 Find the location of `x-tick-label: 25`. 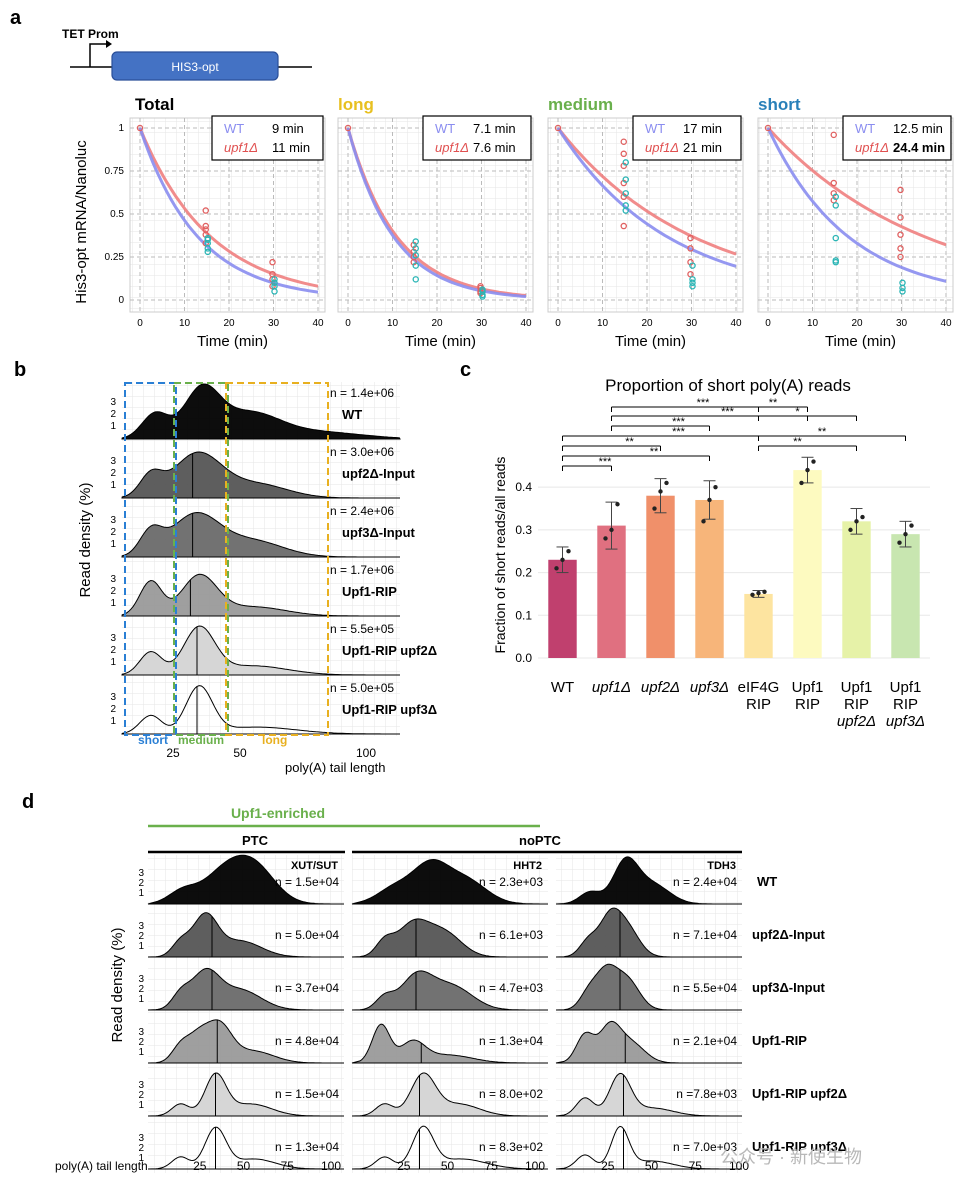

x-tick-label: 25 is located at coordinates (173, 753).